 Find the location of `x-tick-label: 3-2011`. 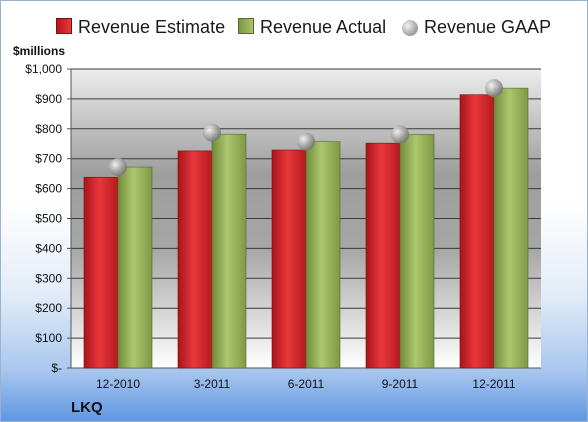

x-tick-label: 3-2011 is located at coordinates (212, 384).